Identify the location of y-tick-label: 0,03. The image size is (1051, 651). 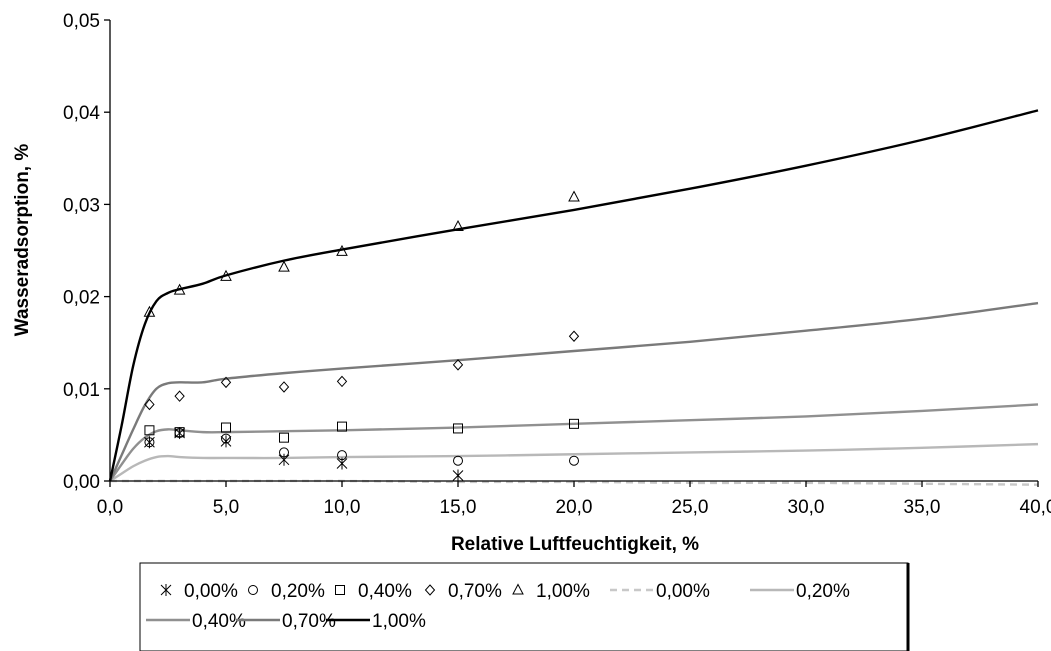
(81, 205).